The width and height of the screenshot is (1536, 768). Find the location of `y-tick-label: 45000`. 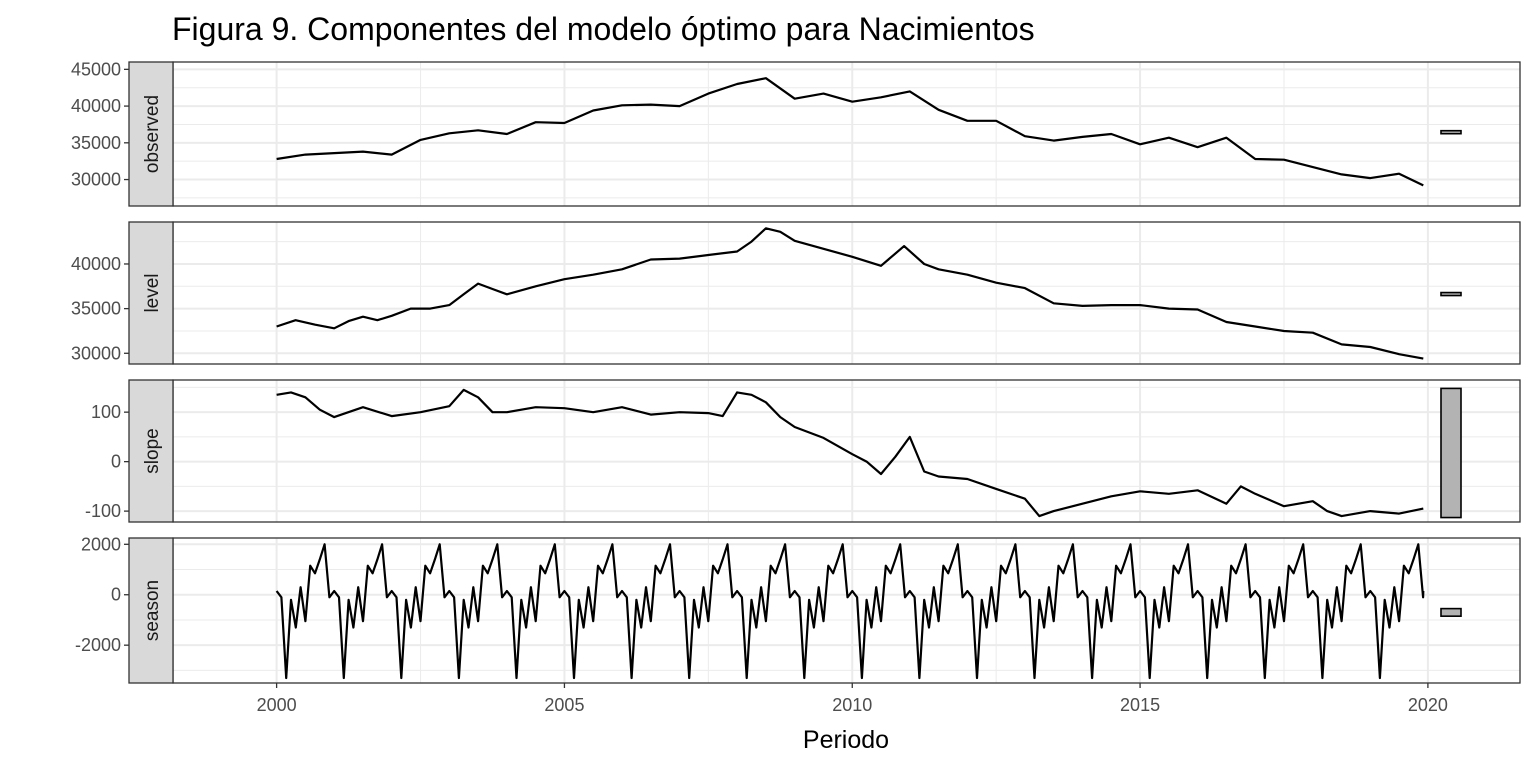

y-tick-label: 45000 is located at coordinates (96, 69).